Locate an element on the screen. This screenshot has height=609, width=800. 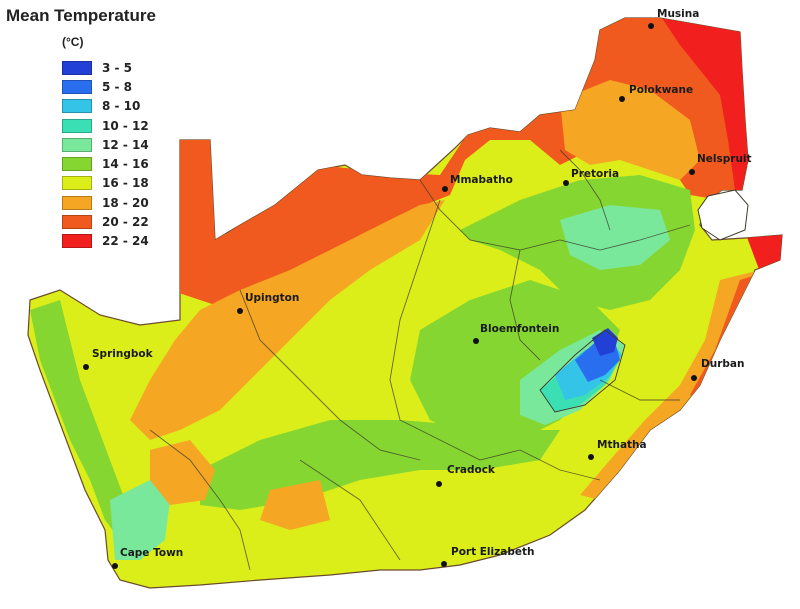
city-label-upington: Upington is located at coordinates (272, 298).